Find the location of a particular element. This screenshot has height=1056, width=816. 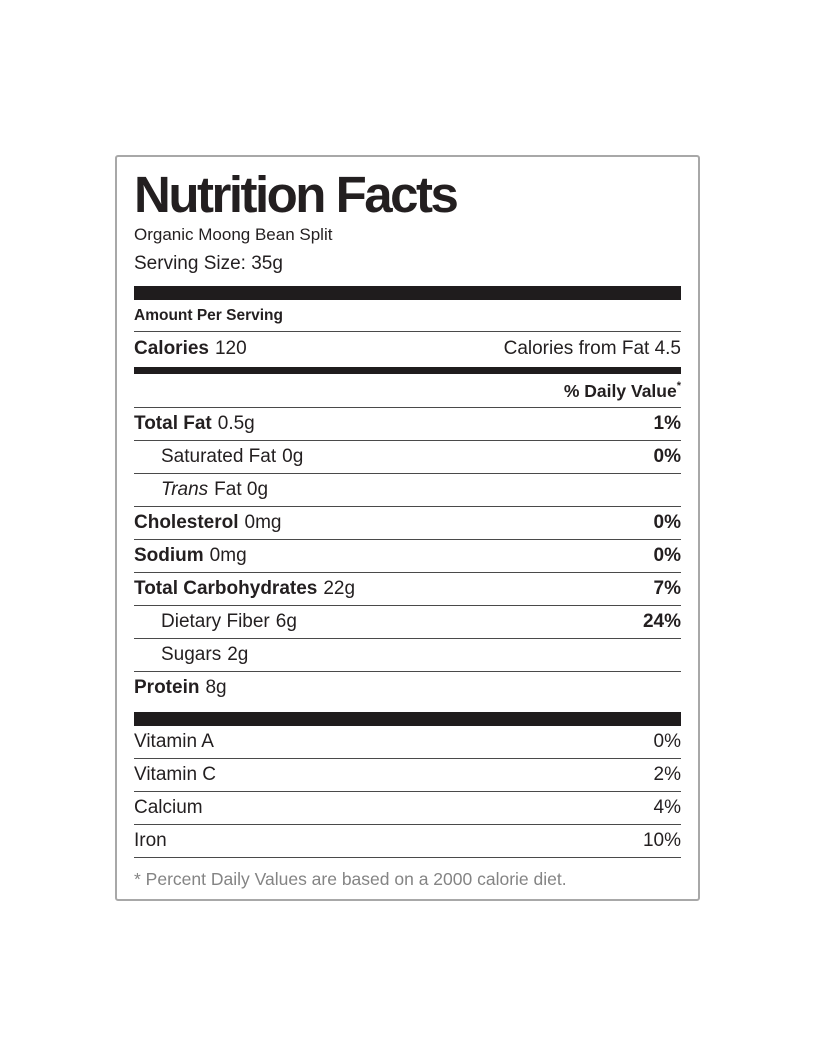

nutrient-name-amount: Total Fat 0.5g is located at coordinates (194, 424).